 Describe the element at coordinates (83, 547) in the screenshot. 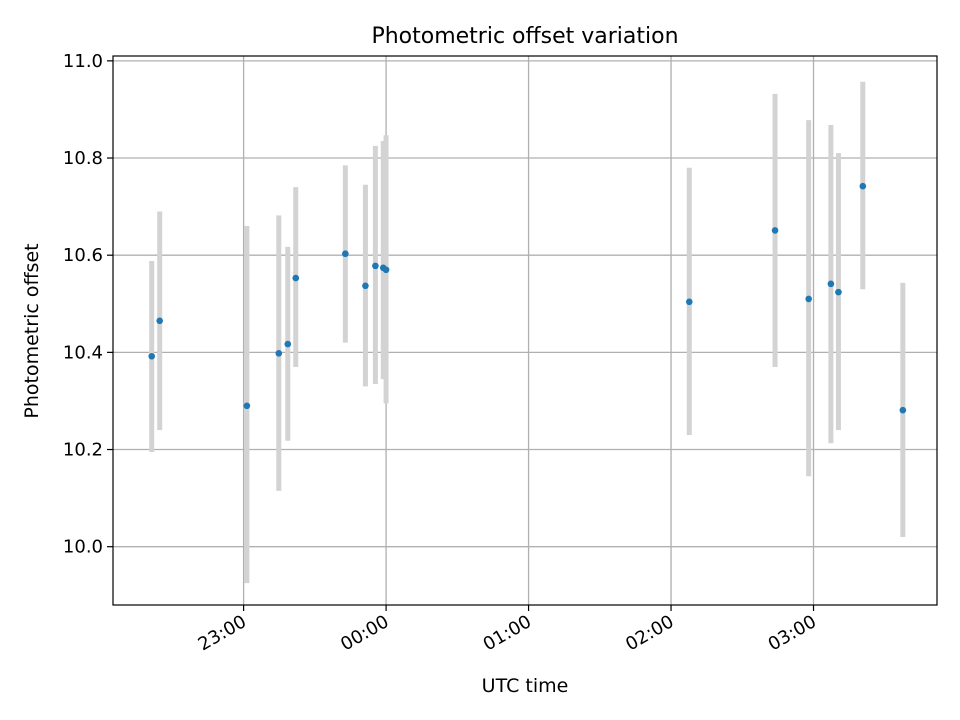

I see `y-tick-label: 10.0` at that location.